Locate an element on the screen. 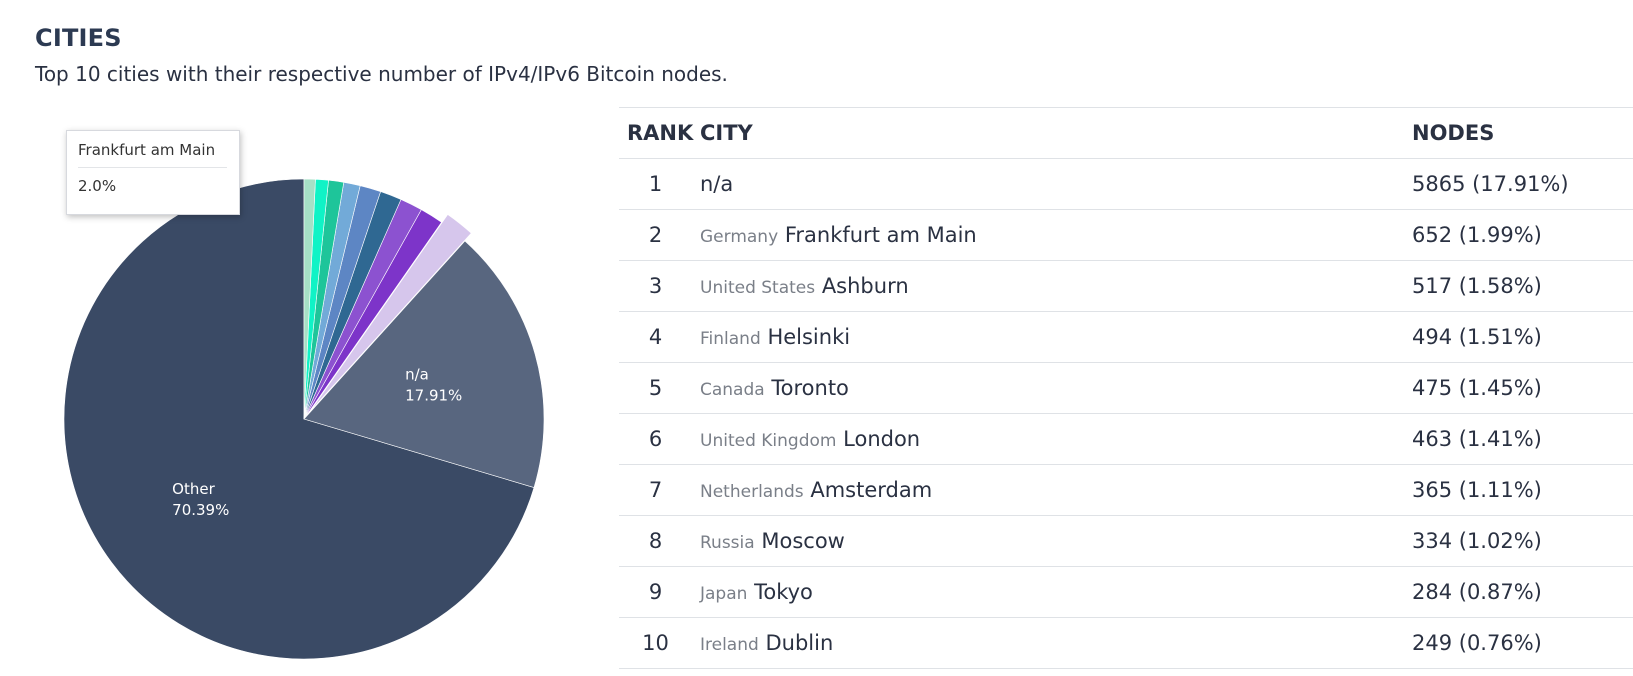 The height and width of the screenshot is (676, 1633). country-label: Russia is located at coordinates (727, 543).